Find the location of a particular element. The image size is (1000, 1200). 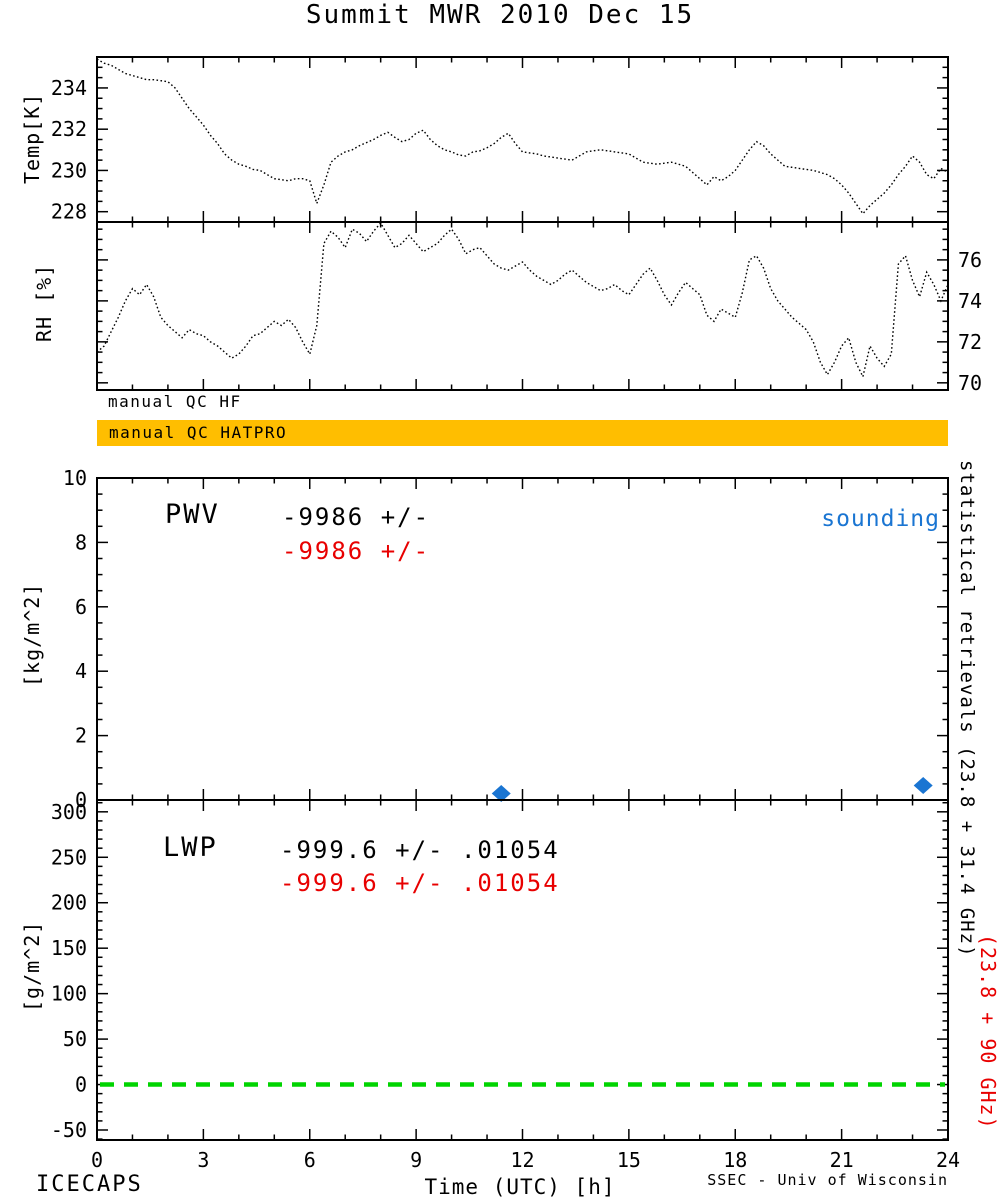

pwv-ytick-label: 10 is located at coordinates (75, 478).